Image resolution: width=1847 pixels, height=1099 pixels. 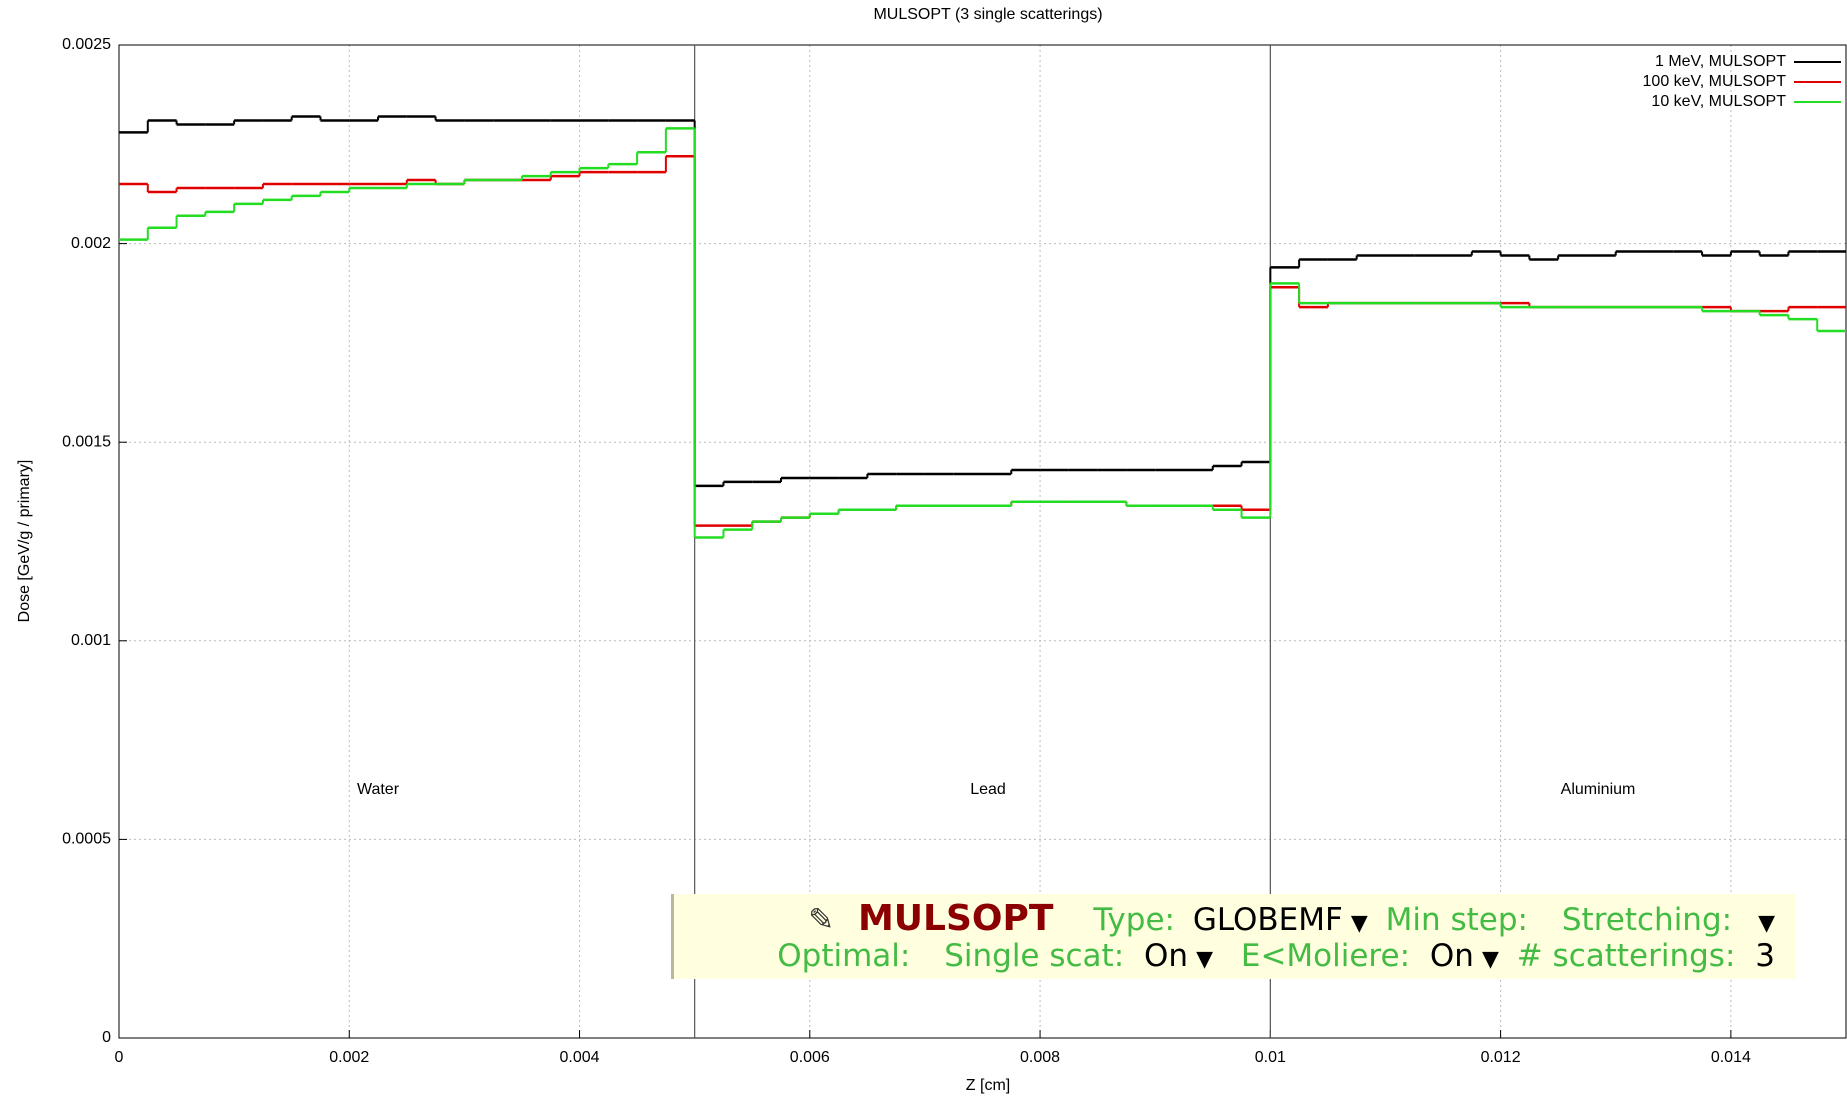 What do you see at coordinates (1626, 956) in the screenshot?
I see `label: # scatterings:` at bounding box center [1626, 956].